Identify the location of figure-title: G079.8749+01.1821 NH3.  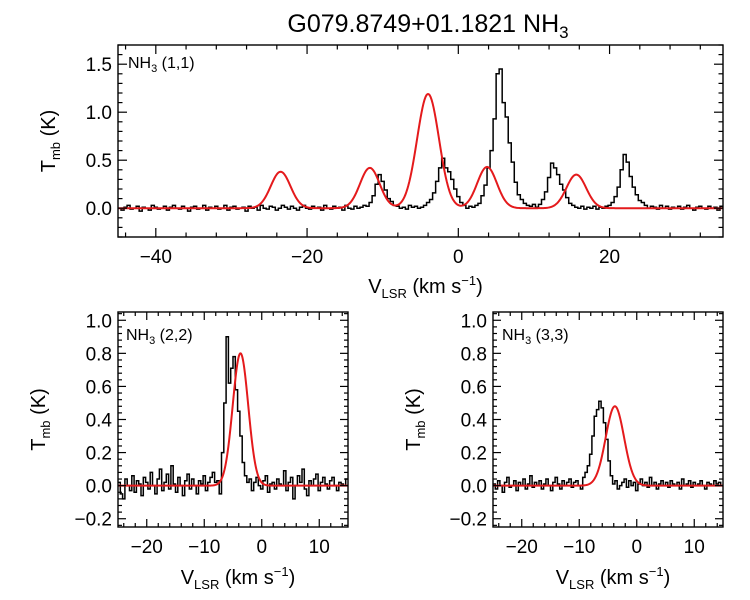
(427, 26).